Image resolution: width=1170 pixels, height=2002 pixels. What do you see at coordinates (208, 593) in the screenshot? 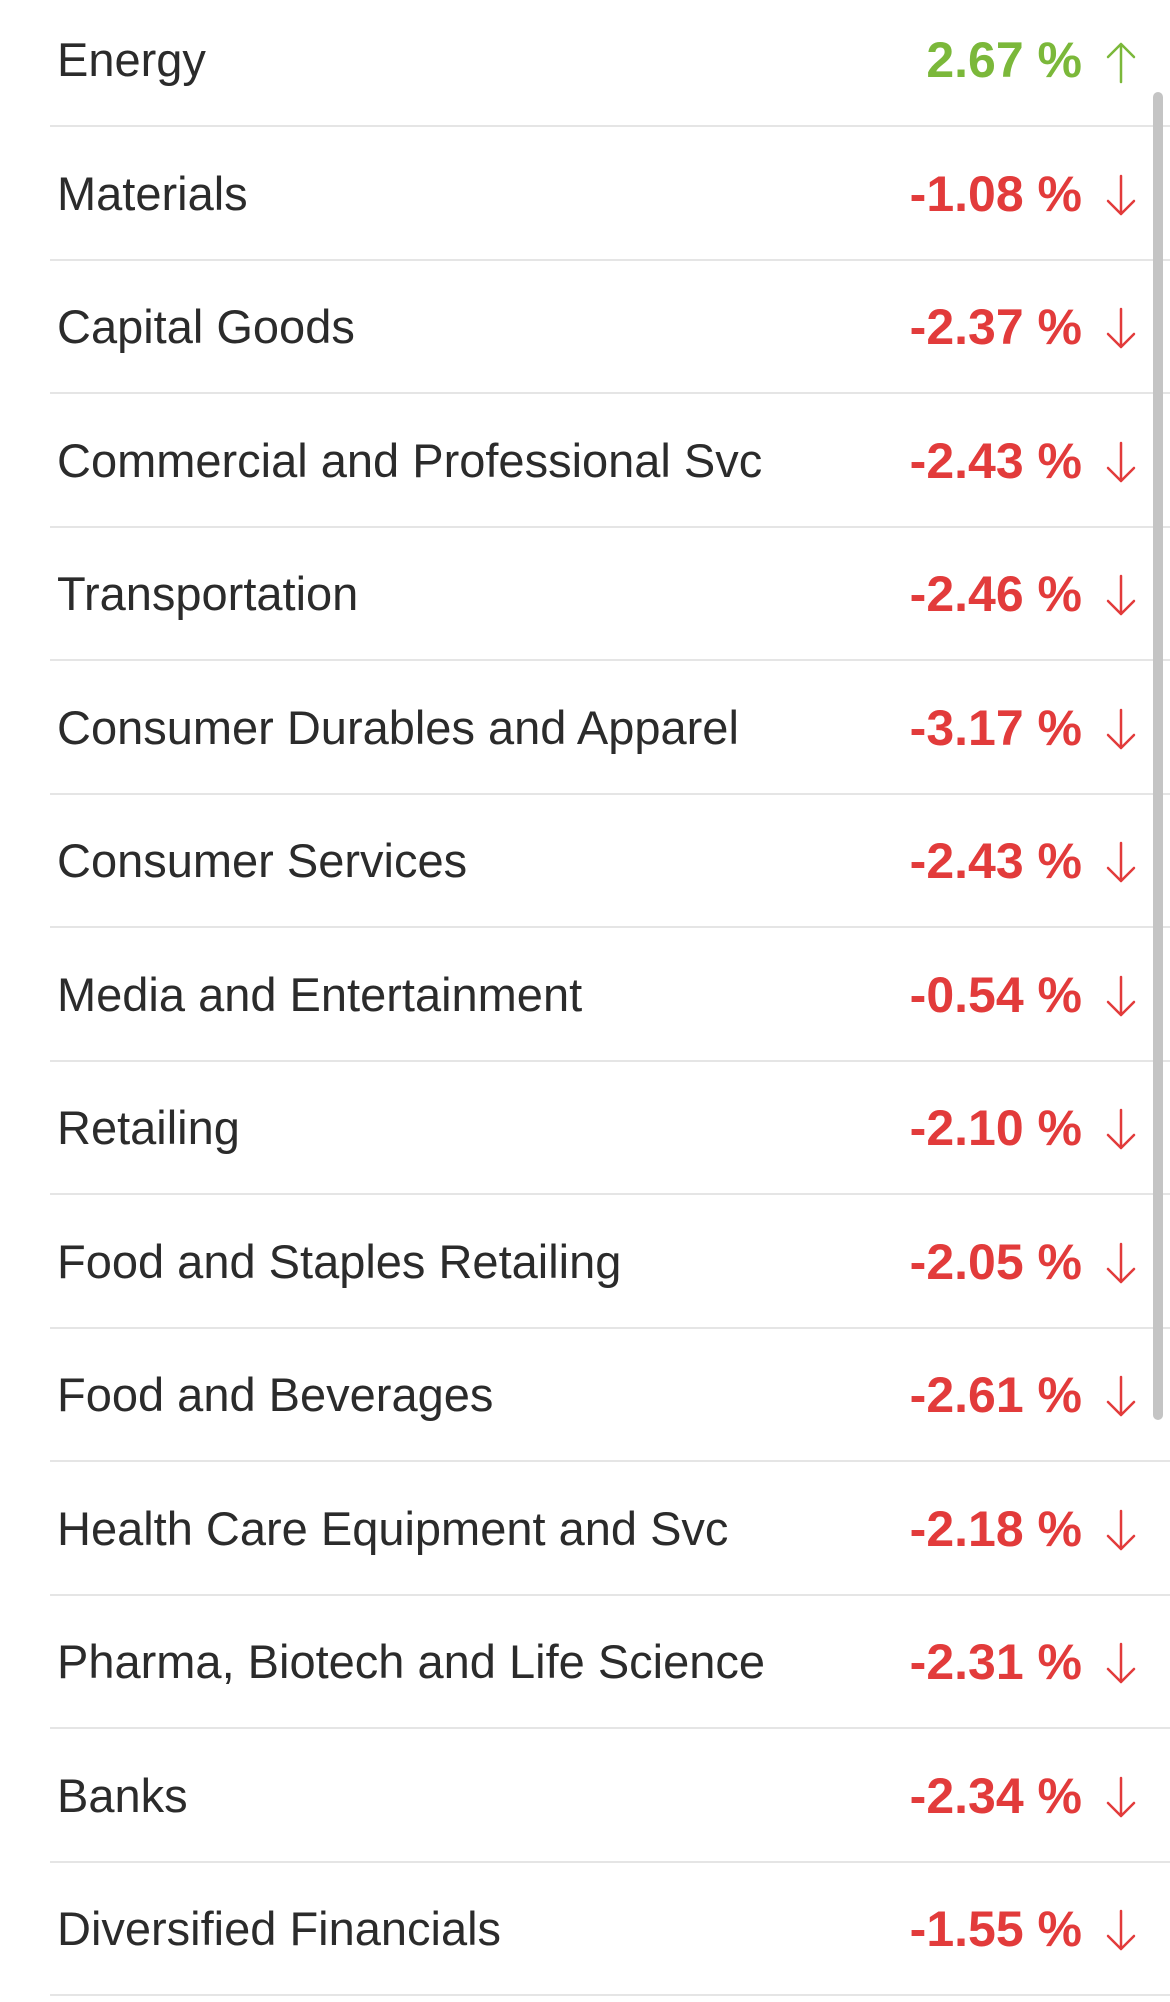
I see `sector-name: Transportation` at bounding box center [208, 593].